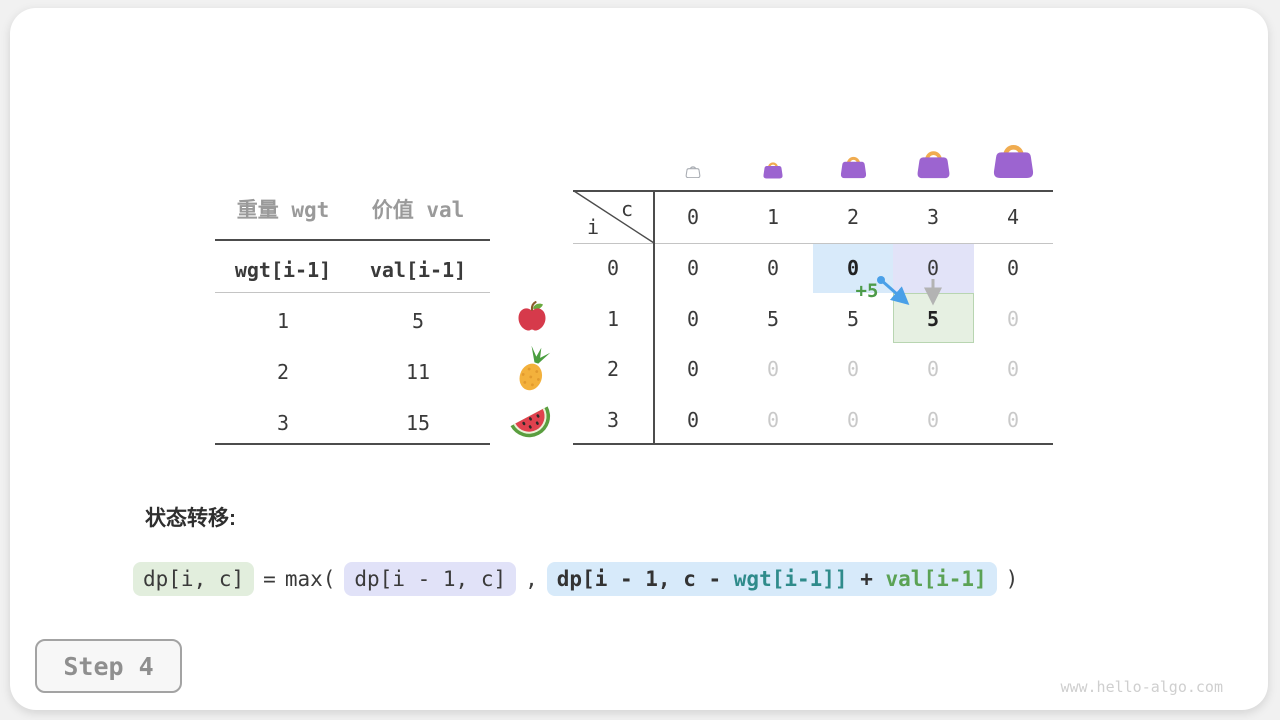 This screenshot has width=1280, height=720. What do you see at coordinates (813, 191) in the screenshot?
I see `dp-line-top` at bounding box center [813, 191].